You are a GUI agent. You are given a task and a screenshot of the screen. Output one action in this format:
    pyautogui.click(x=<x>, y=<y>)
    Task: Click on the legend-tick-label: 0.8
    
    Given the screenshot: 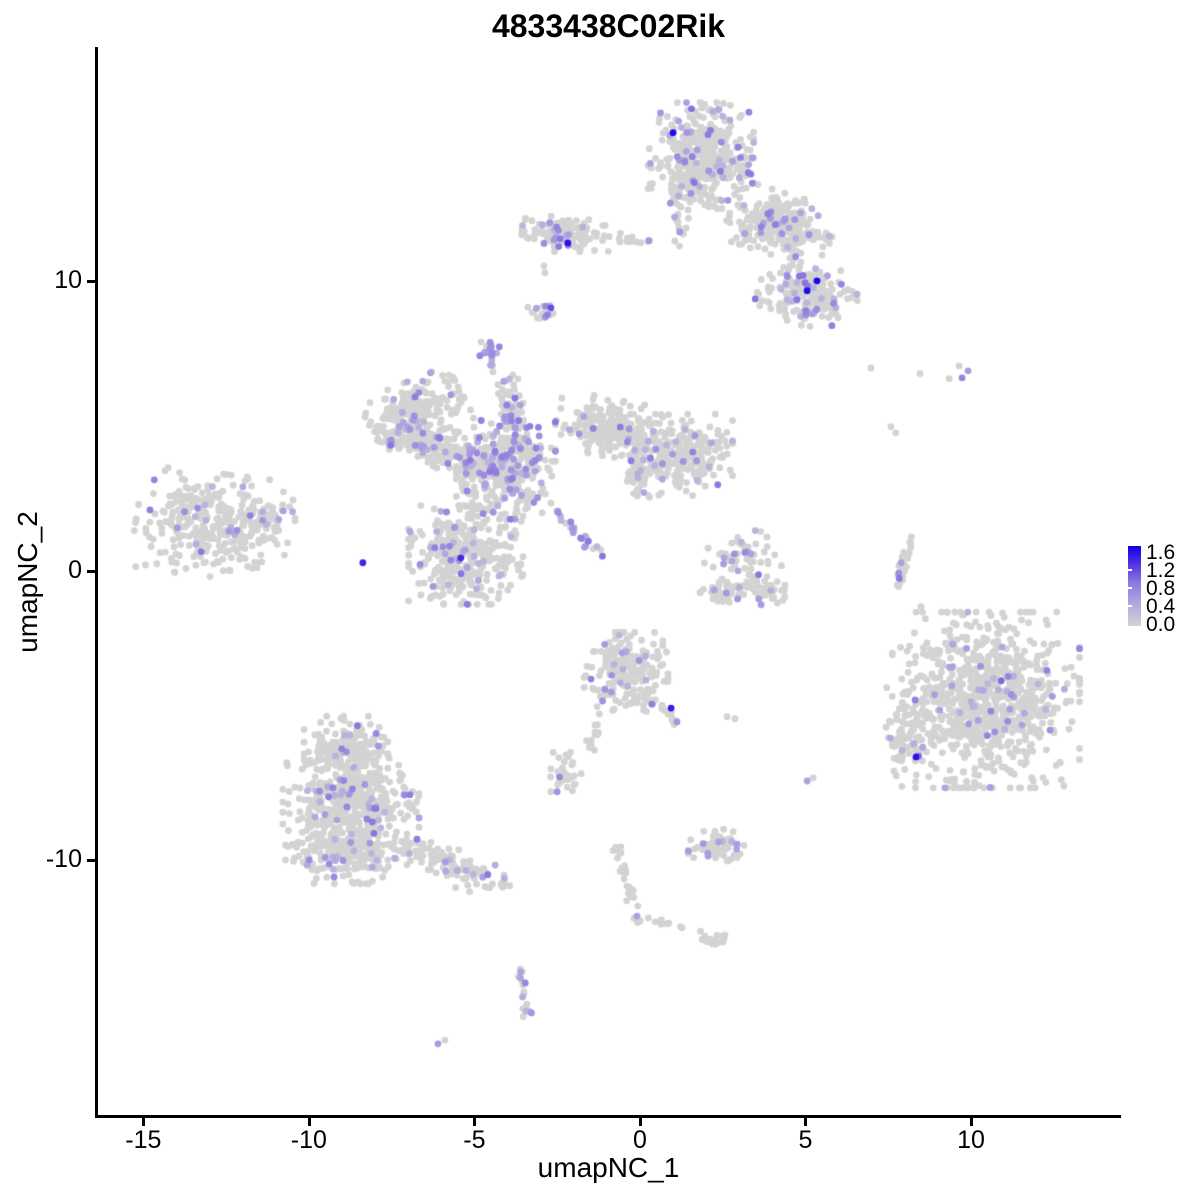 What is the action you would take?
    pyautogui.click(x=1161, y=588)
    